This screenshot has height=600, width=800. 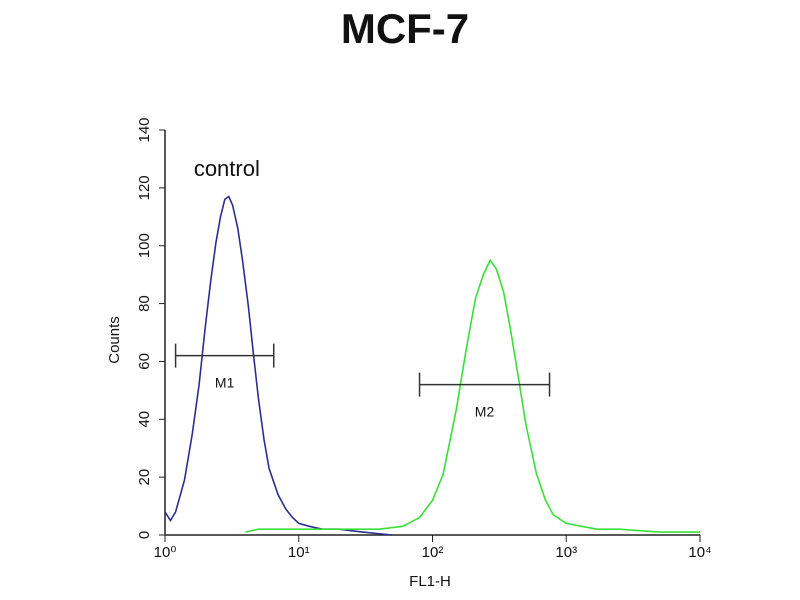 I want to click on x-tick-label: 10², so click(x=433, y=552).